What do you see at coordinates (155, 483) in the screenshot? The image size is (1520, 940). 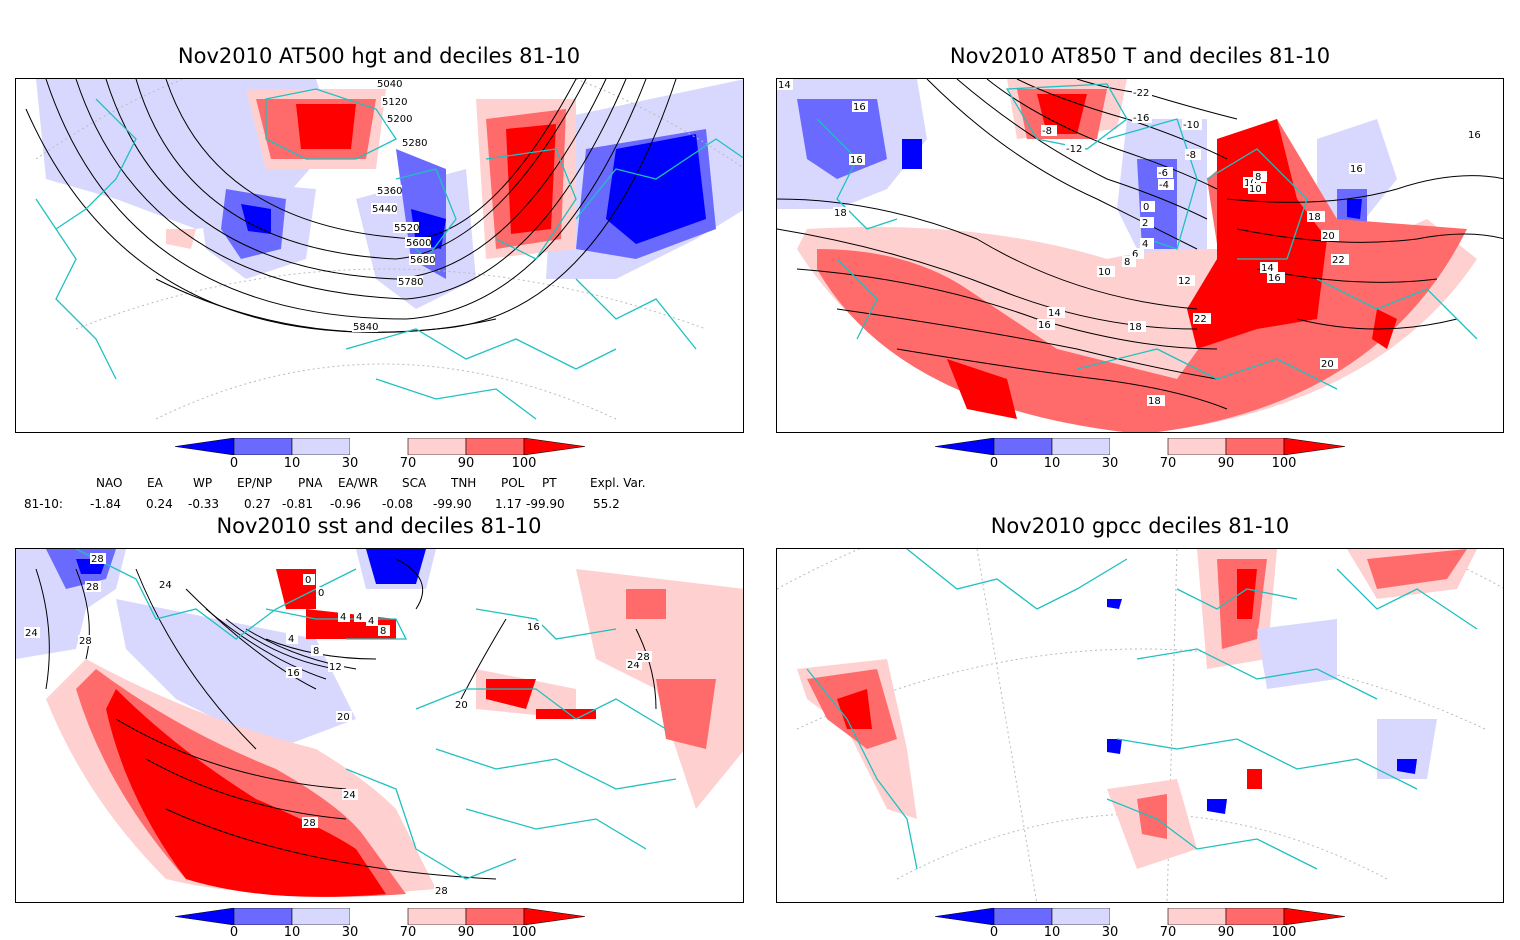 I see `index-header: EA` at bounding box center [155, 483].